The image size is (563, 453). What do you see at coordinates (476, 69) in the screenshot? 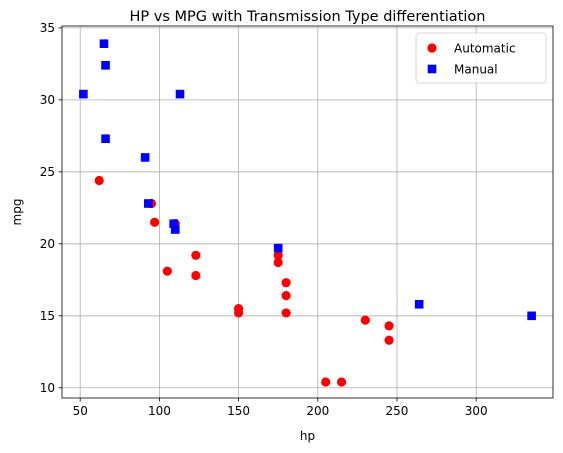
I see `legend-manual-label: Manual` at bounding box center [476, 69].